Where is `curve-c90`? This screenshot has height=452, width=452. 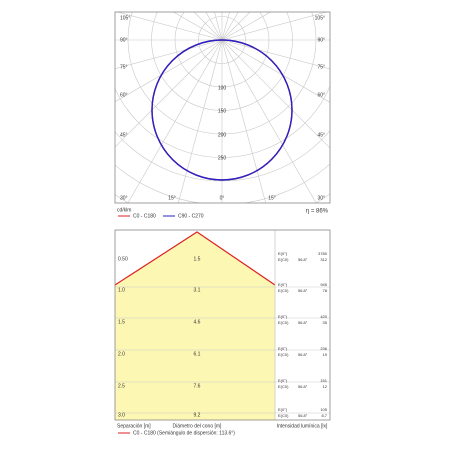 curve-c90 is located at coordinates (222, 110).